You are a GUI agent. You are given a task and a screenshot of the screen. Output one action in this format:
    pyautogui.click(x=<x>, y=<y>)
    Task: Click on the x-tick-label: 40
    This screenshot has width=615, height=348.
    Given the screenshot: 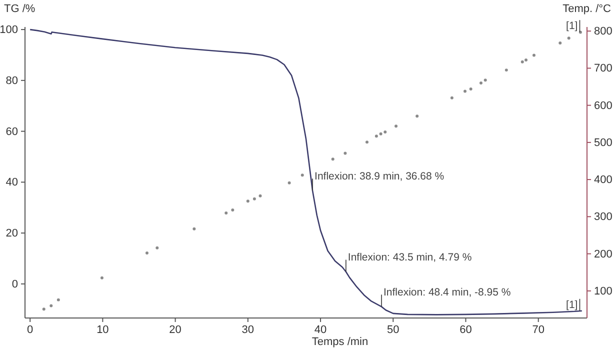 What is the action you would take?
    pyautogui.click(x=320, y=330)
    